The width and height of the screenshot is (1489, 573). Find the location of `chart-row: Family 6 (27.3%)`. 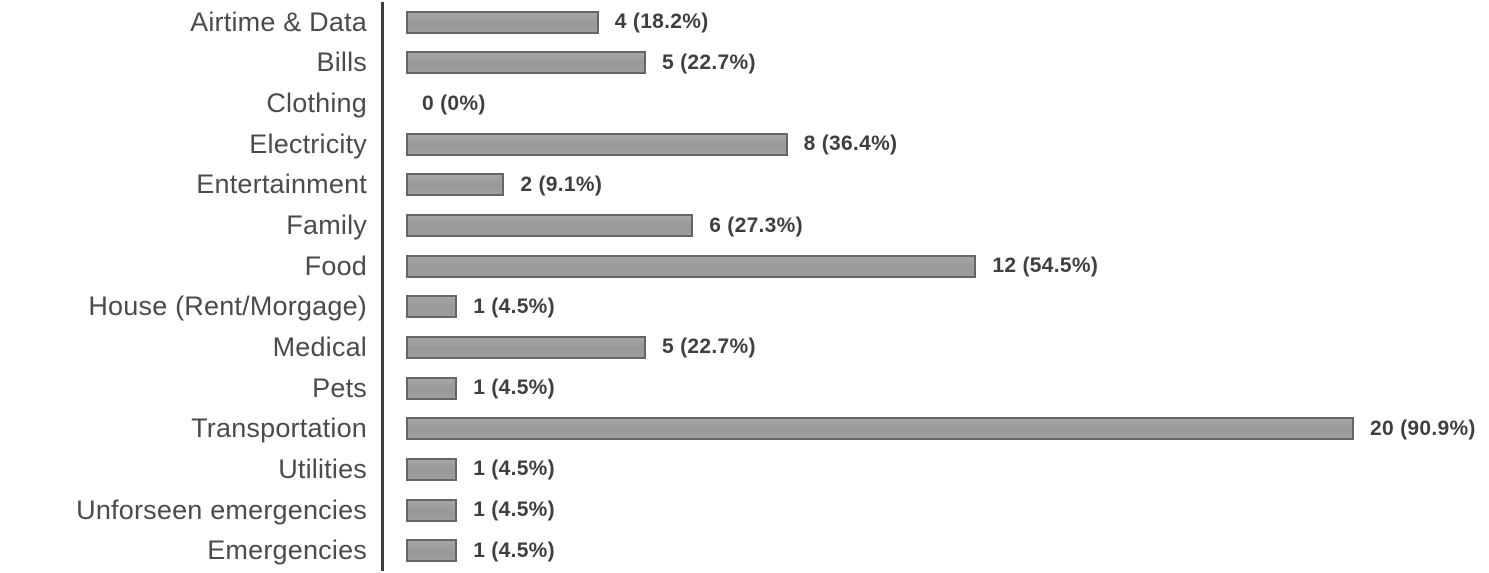

chart-row: Family 6 (27.3%) is located at coordinates (744, 225).